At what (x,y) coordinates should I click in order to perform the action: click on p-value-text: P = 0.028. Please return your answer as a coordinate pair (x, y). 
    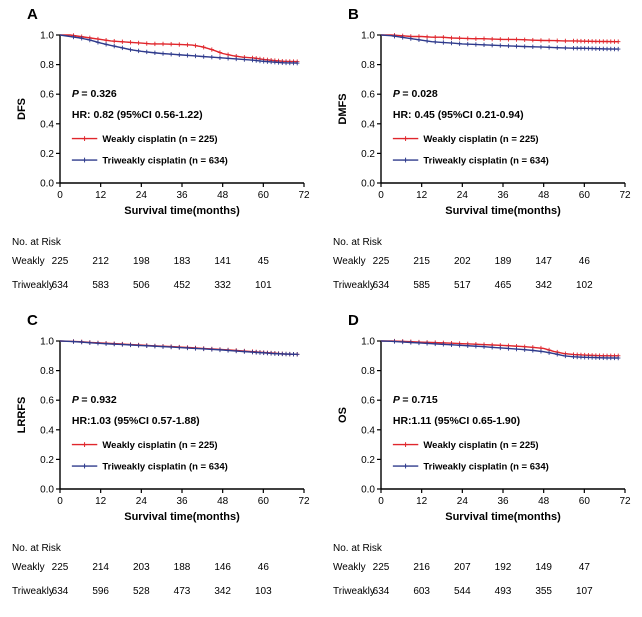
    Looking at the image, I should click on (415, 94).